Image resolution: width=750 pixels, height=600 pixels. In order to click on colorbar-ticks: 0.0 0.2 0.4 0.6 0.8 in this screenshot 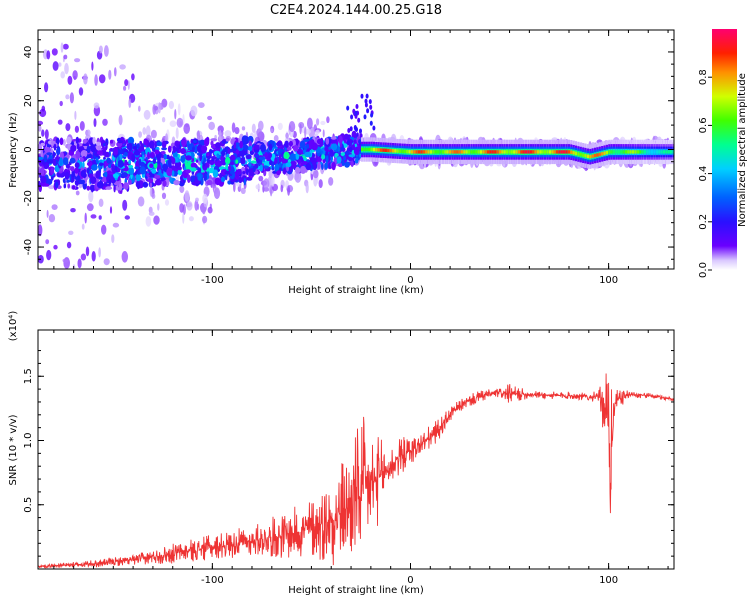, I will do `click(705, 173)`.